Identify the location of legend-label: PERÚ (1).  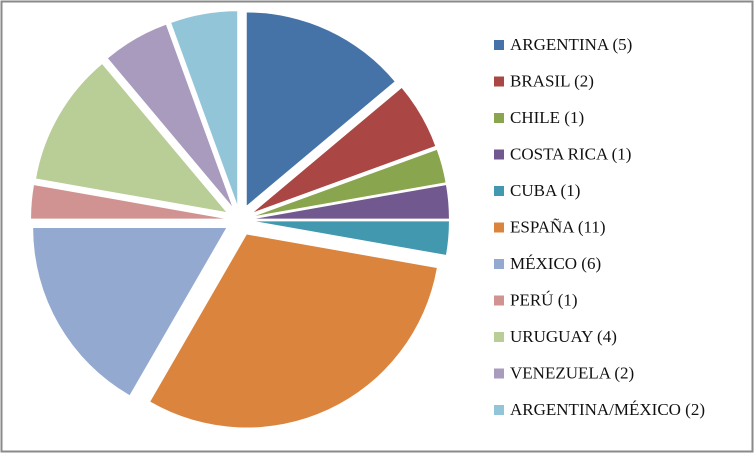
(544, 299).